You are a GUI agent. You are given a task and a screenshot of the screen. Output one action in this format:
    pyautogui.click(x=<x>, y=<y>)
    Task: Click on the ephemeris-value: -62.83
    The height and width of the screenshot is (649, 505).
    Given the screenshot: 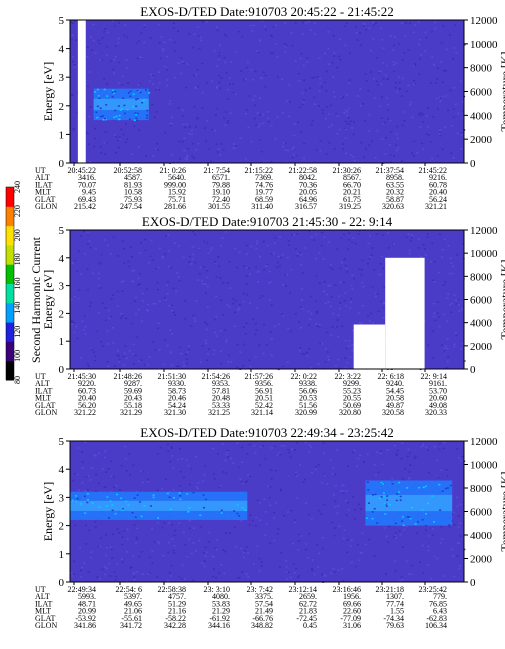 What is the action you would take?
    pyautogui.click(x=436, y=618)
    